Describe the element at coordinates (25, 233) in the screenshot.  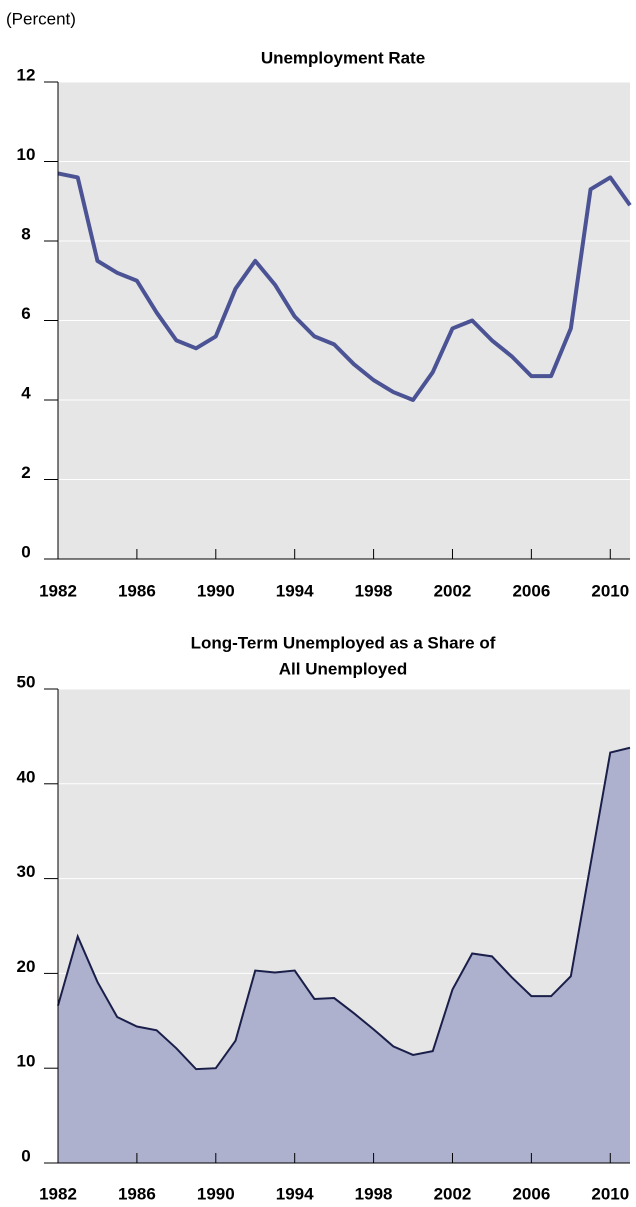
I see `y-tick-label: 8` at that location.